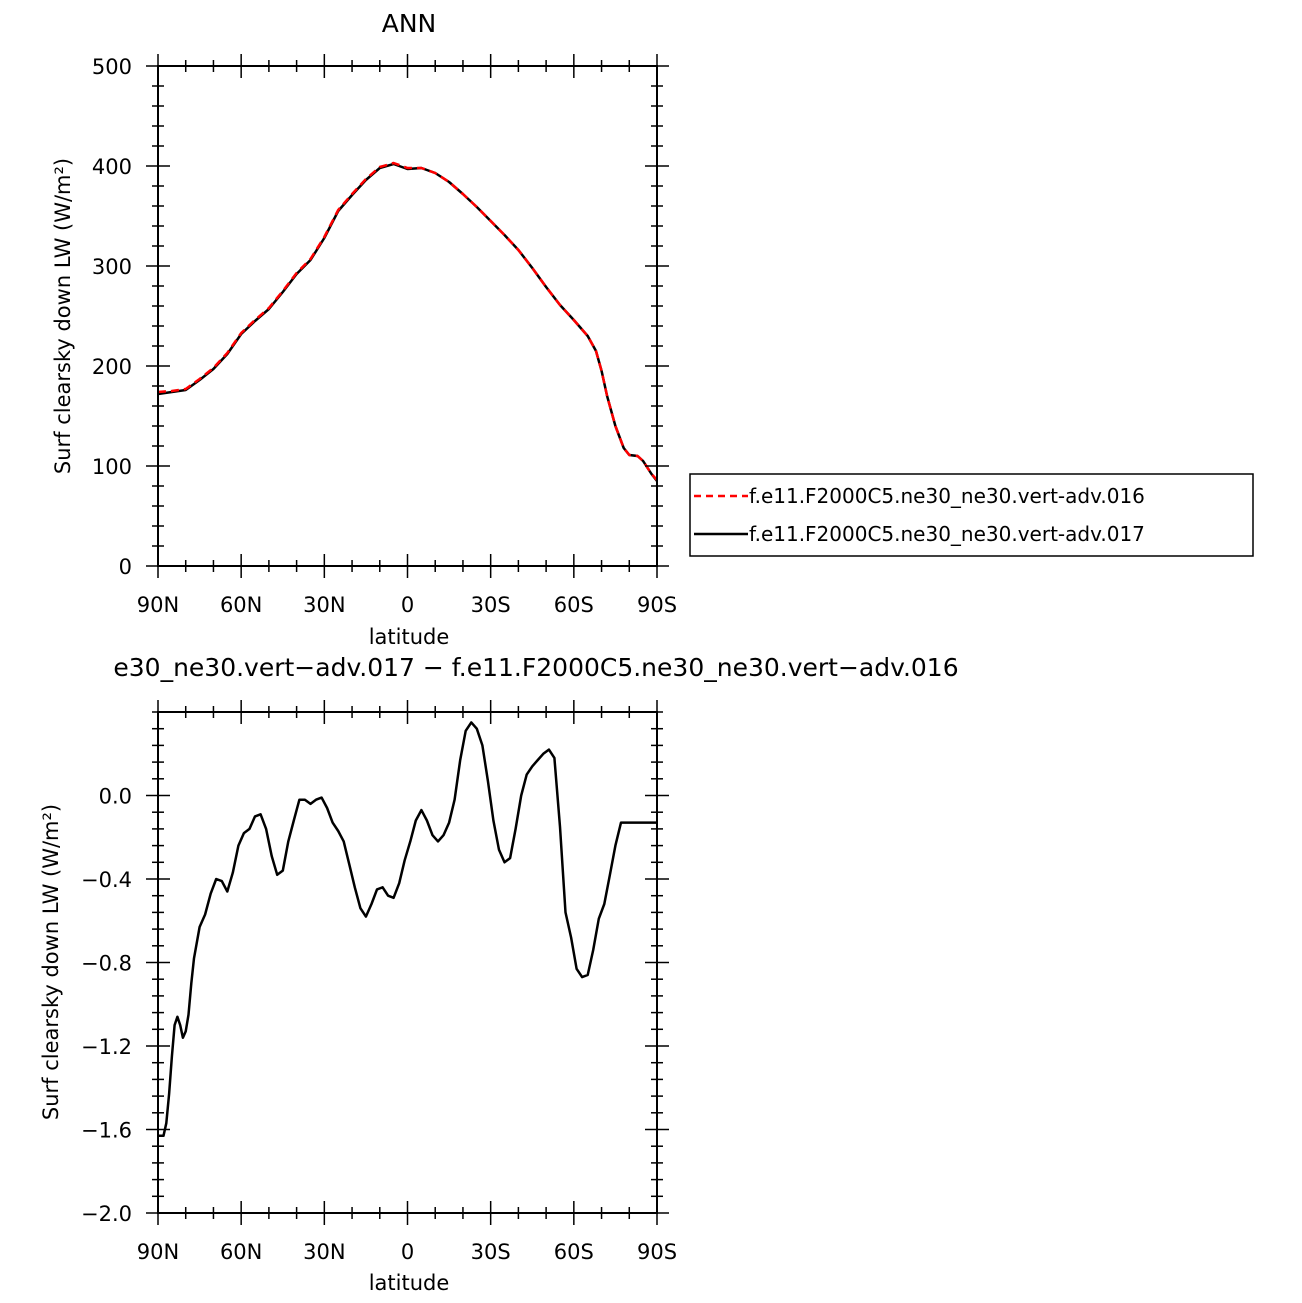 The height and width of the screenshot is (1303, 1302). Describe the element at coordinates (409, 1283) in the screenshot. I see `bottom-chart-xlabel: latitude` at that location.